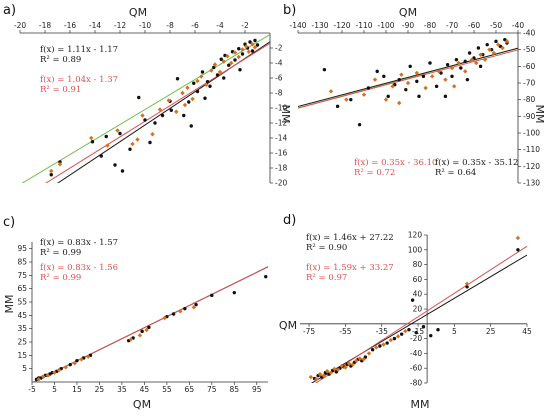 This screenshot has height=419, width=550. What do you see at coordinates (395, 162) in the screenshot?
I see `fit-equation: f(x) = 0.35x - 36.10` at bounding box center [395, 162].